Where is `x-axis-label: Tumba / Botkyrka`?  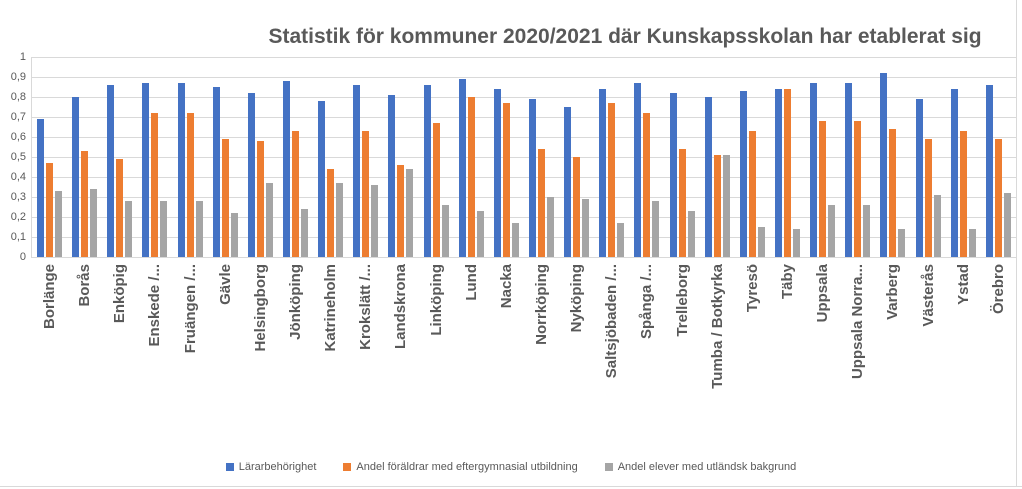 x-axis-label: Tumba / Botkyrka is located at coordinates (717, 326).